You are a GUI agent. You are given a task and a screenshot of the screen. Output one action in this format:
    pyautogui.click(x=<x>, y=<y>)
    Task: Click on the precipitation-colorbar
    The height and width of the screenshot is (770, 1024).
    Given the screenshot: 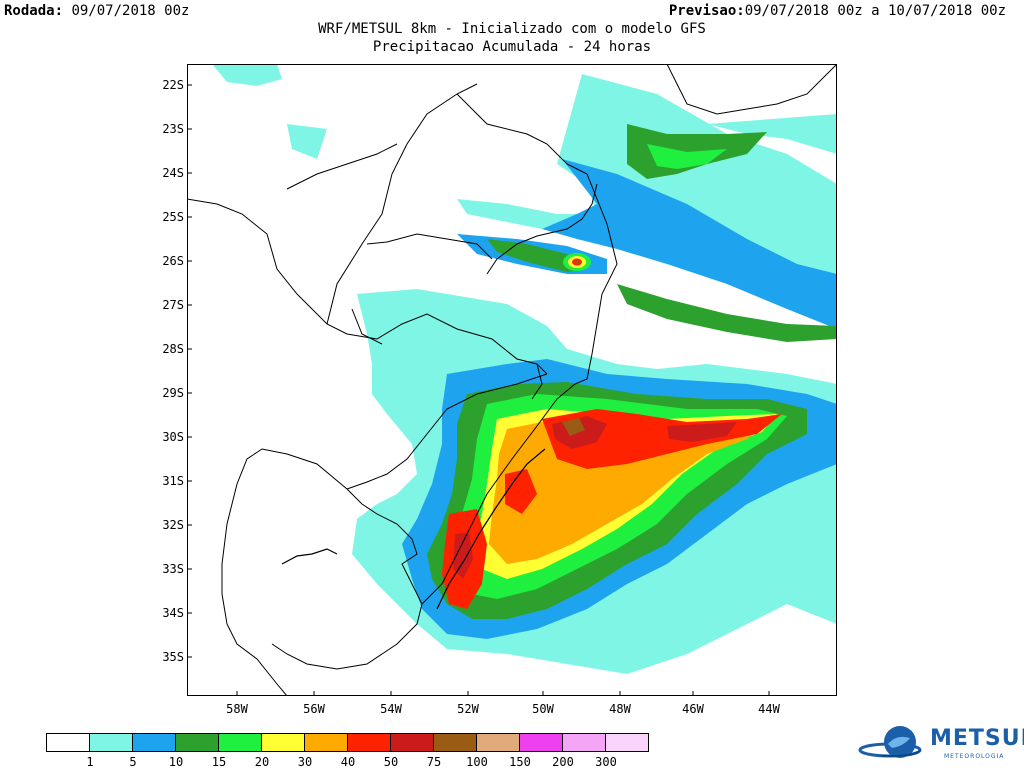 What is the action you would take?
    pyautogui.click(x=347, y=742)
    